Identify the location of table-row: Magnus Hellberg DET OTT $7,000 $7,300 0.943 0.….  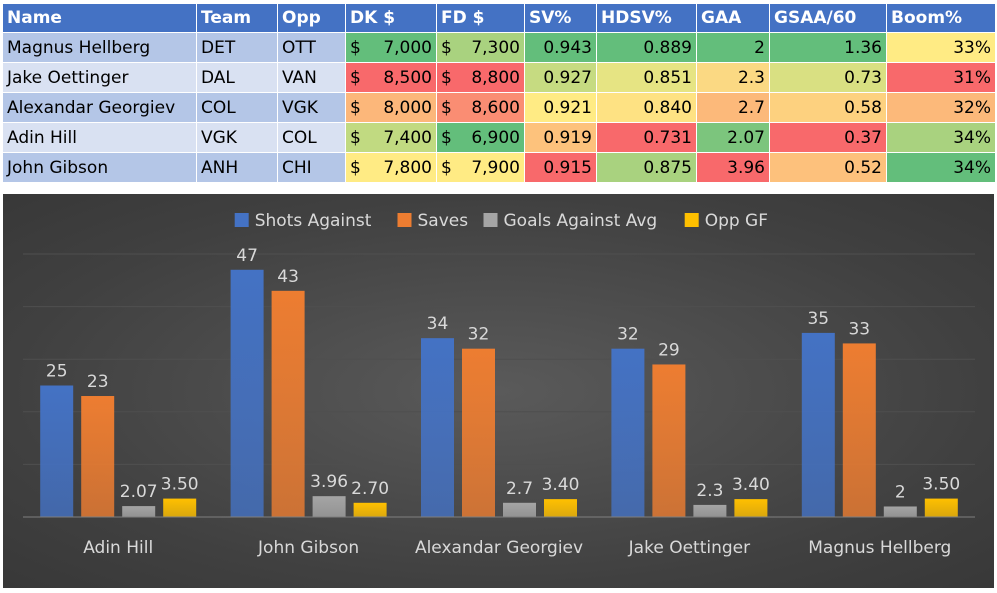
(499, 47).